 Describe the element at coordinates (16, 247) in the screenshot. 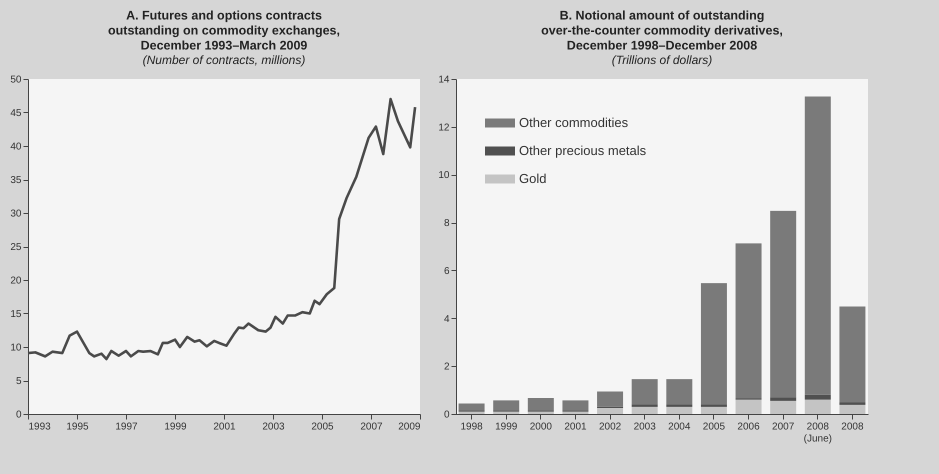

I see `y-tick-label: 25` at that location.